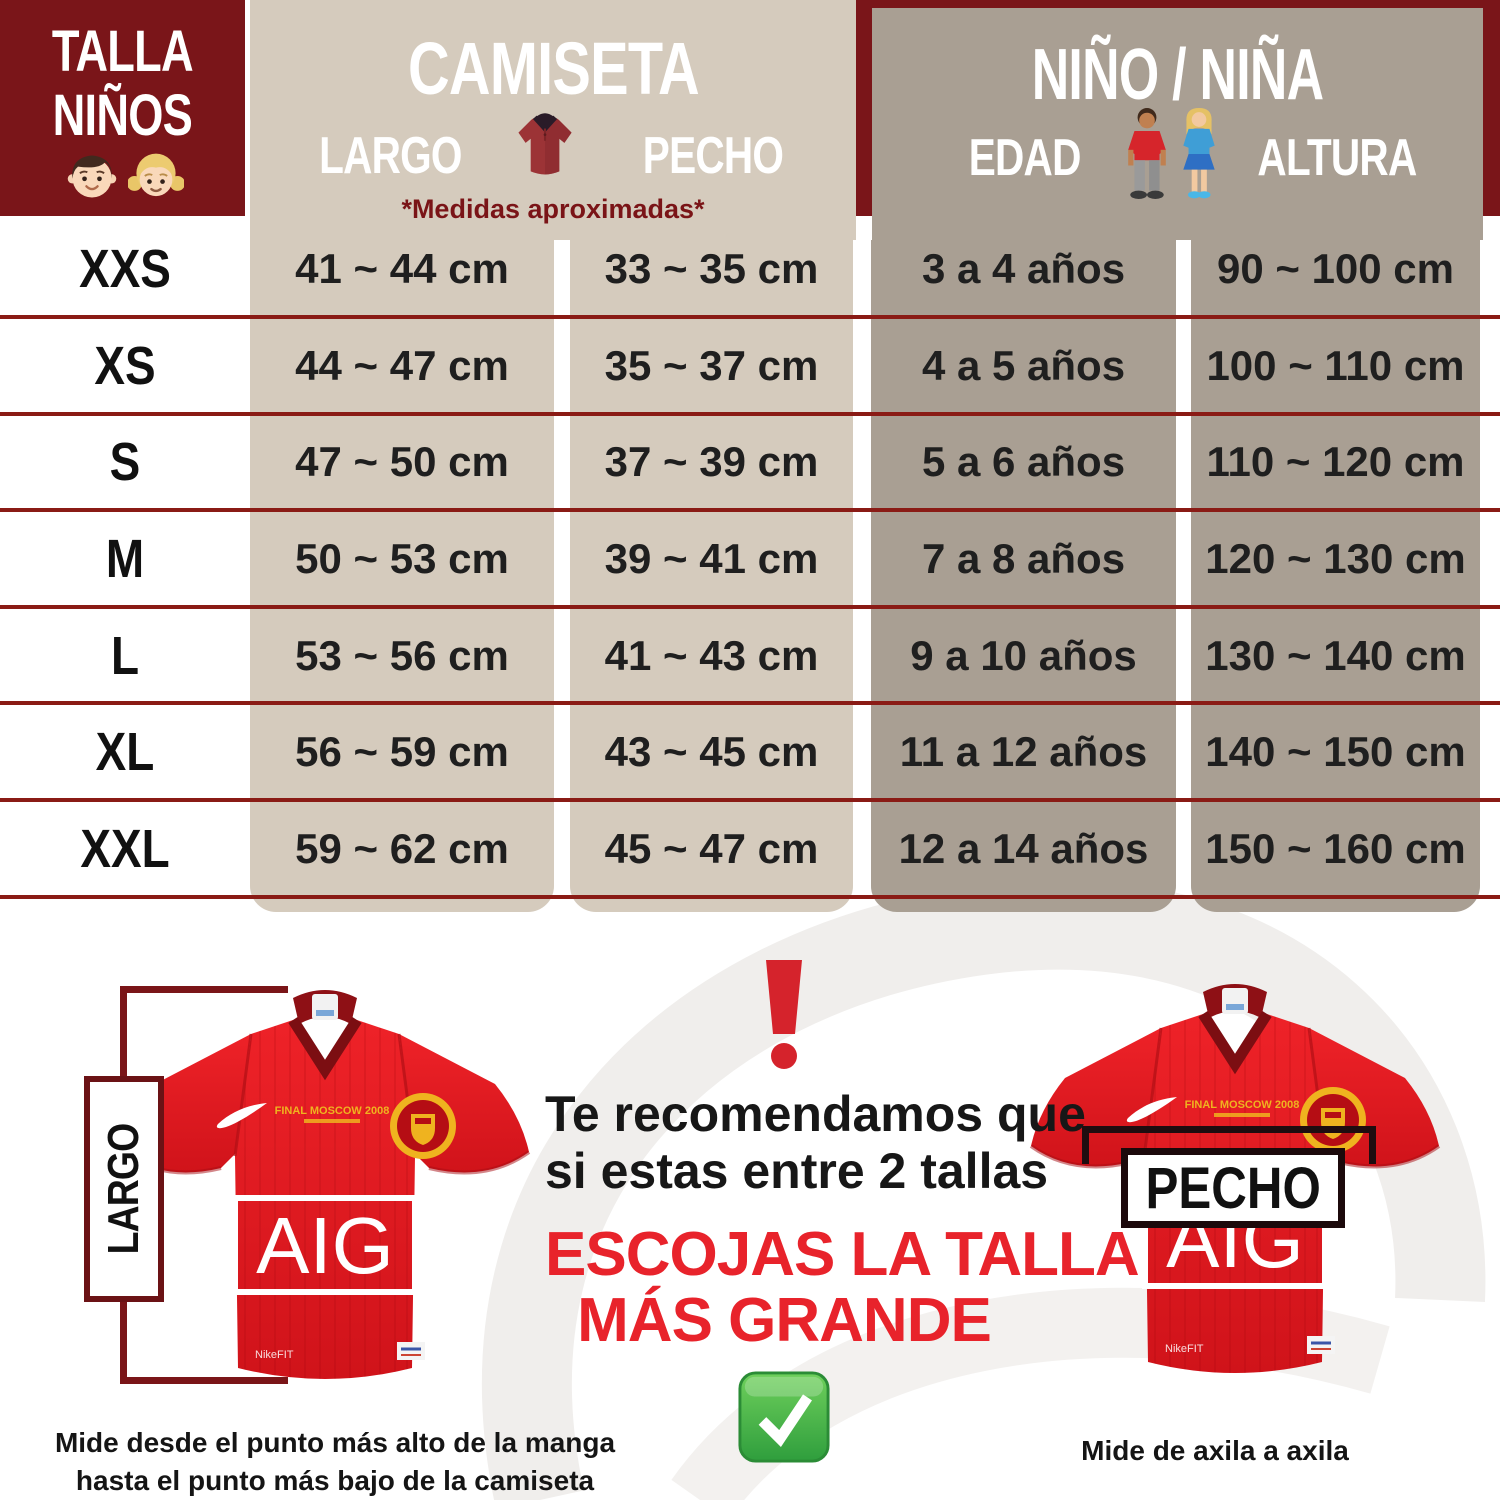 The image size is (1500, 1500). What do you see at coordinates (1372, 1145) in the screenshot?
I see `pecho-bracket-right-tick` at bounding box center [1372, 1145].